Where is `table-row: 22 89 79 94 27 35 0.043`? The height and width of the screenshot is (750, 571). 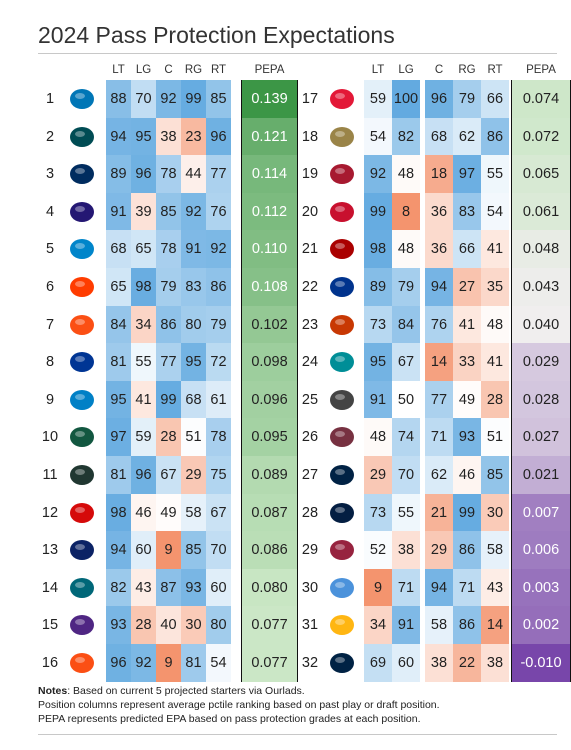
table-row: 22 89 79 94 27 35 0.043 is located at coordinates (285, 287).